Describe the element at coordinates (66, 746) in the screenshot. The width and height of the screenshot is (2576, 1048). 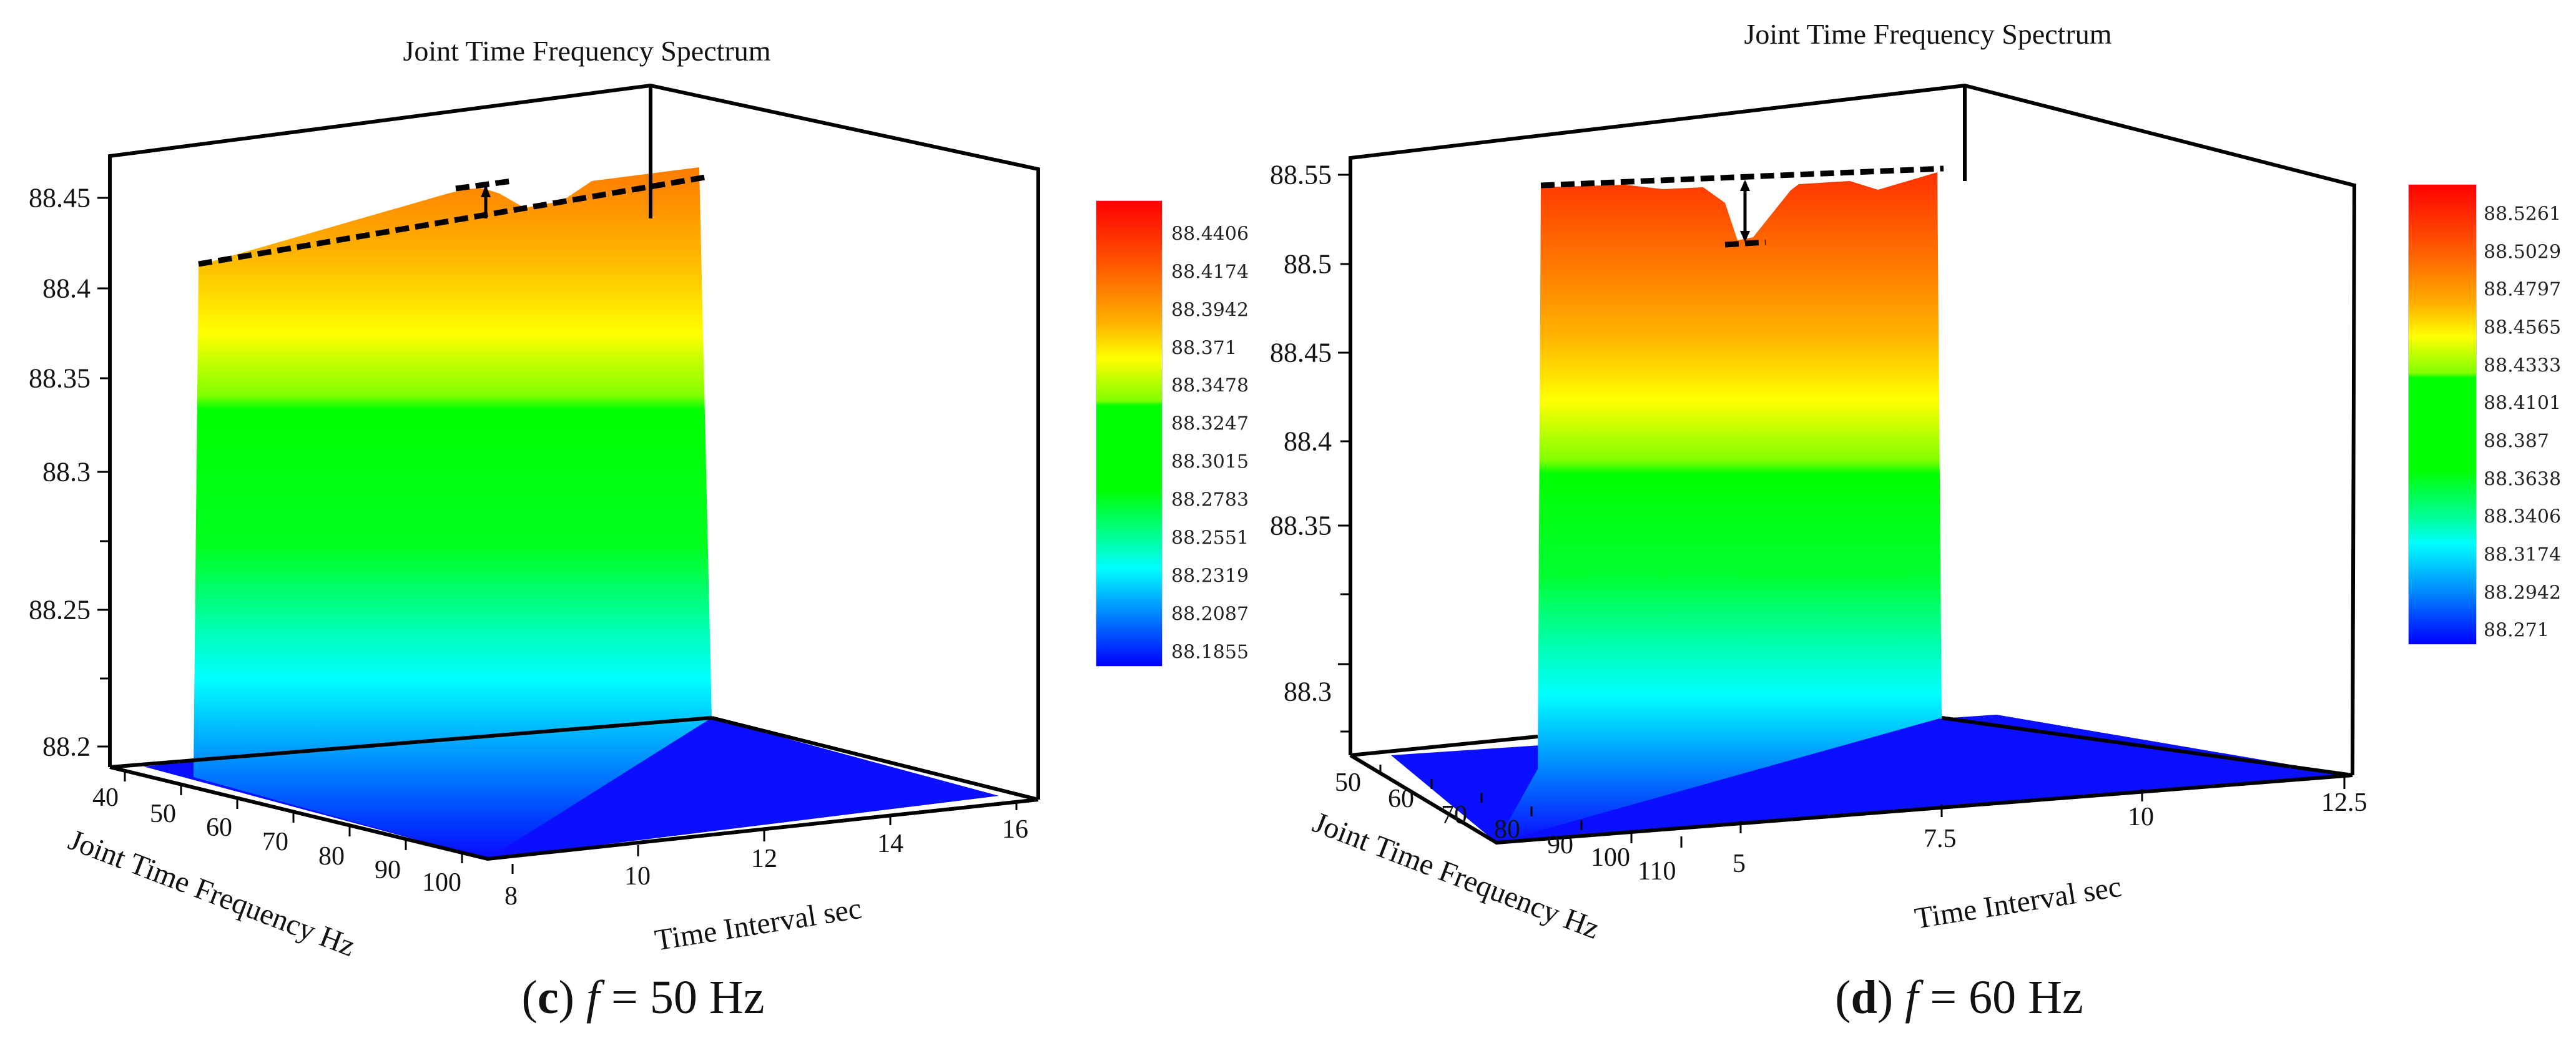
I see `z-tick-label: 88.2` at that location.